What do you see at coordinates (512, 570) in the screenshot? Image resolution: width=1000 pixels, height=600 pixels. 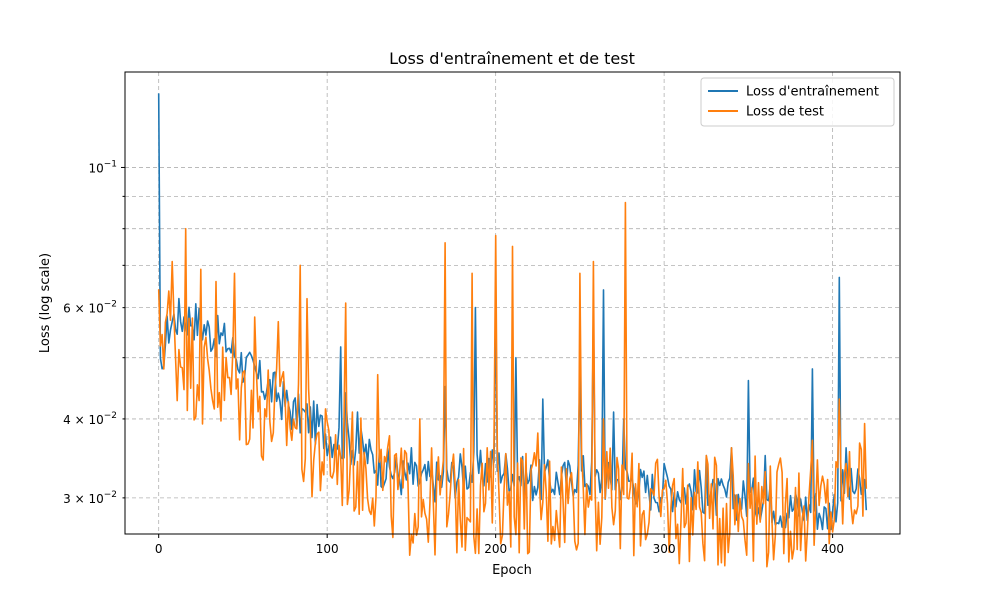 I see `x-axis-label: Epoch` at bounding box center [512, 570].